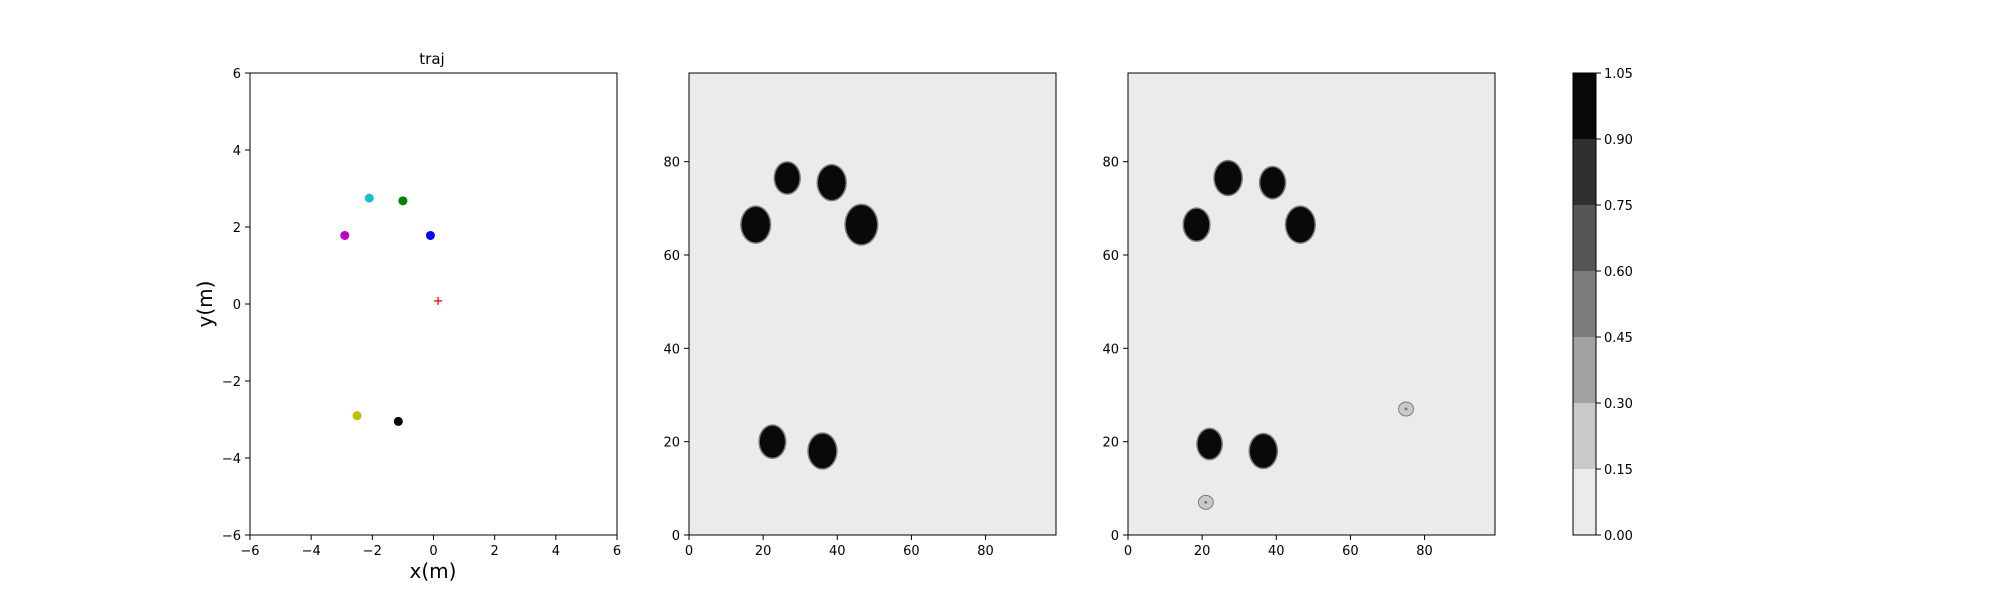 The width and height of the screenshot is (2000, 600). I want to click on heatmap-2-ytick-label: 40, so click(1110, 349).